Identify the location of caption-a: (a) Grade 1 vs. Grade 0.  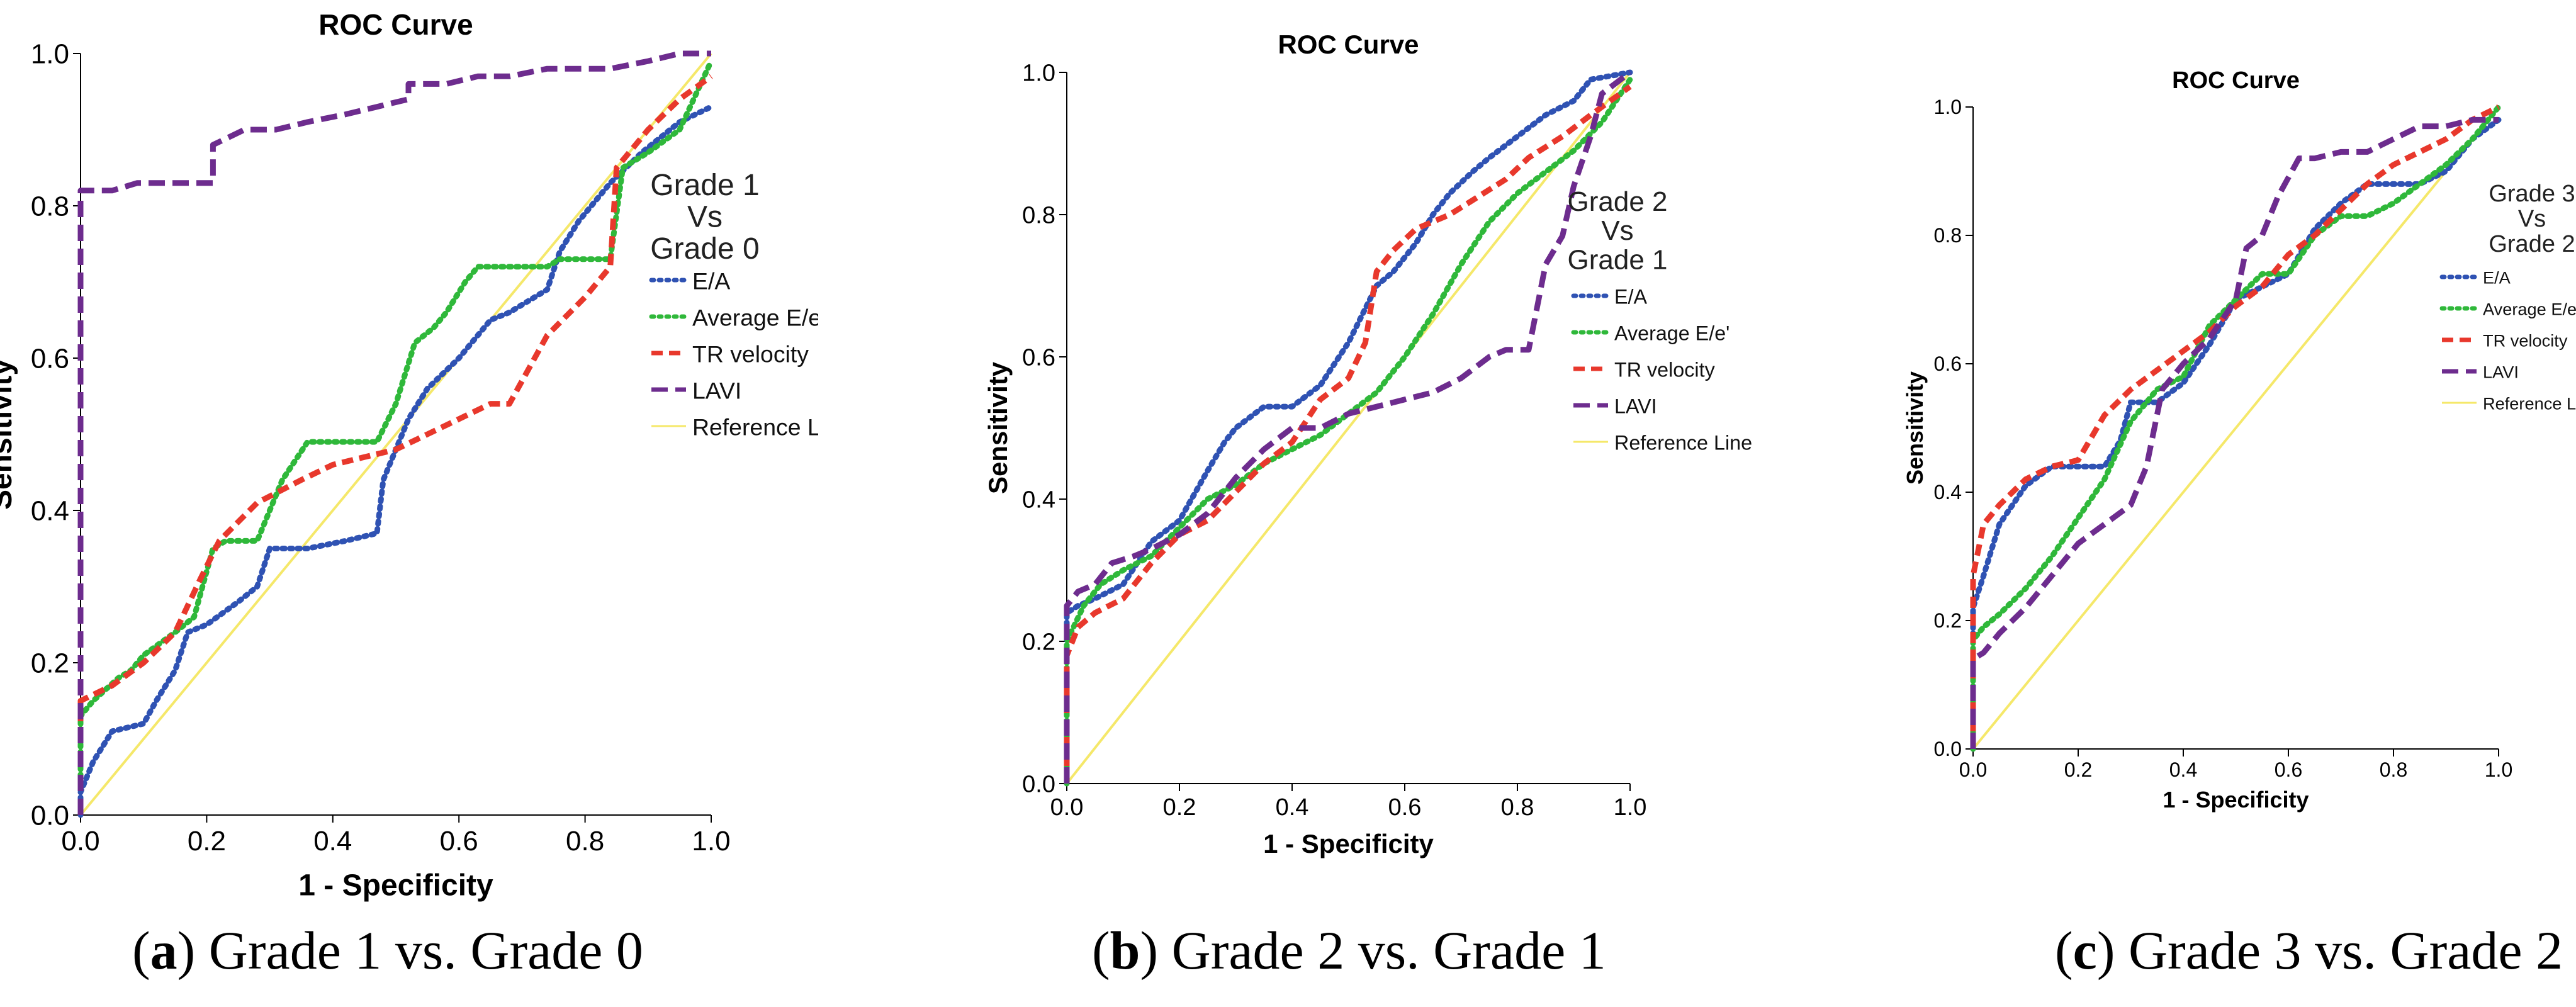
(387, 950).